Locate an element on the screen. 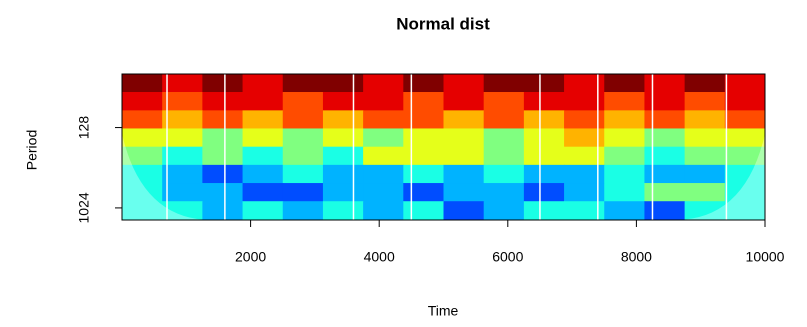 Image resolution: width=807 pixels, height=327 pixels. x-axis-label: Time is located at coordinates (443, 311).